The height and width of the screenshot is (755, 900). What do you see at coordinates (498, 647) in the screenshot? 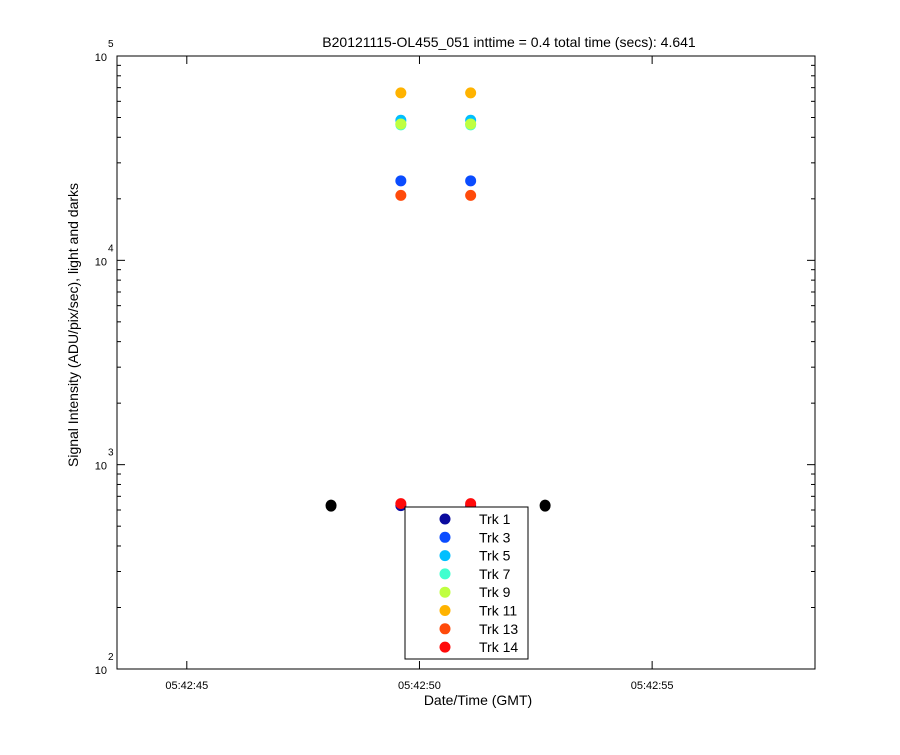
I see `legend-label: Trk 14` at bounding box center [498, 647].